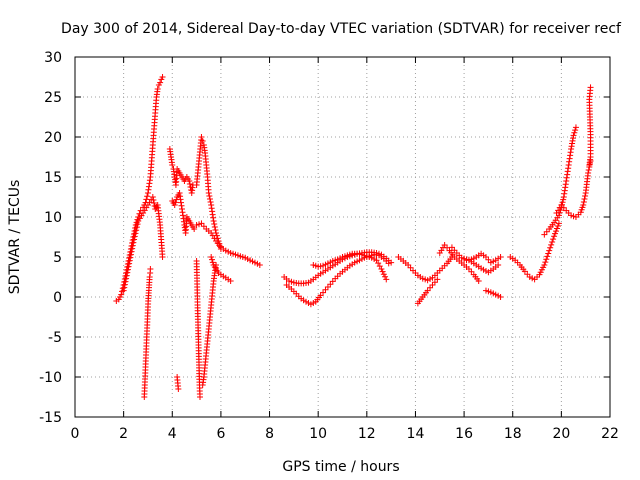 The height and width of the screenshot is (480, 640). Describe the element at coordinates (139, 189) in the screenshot. I see `series-rise-main` at that location.